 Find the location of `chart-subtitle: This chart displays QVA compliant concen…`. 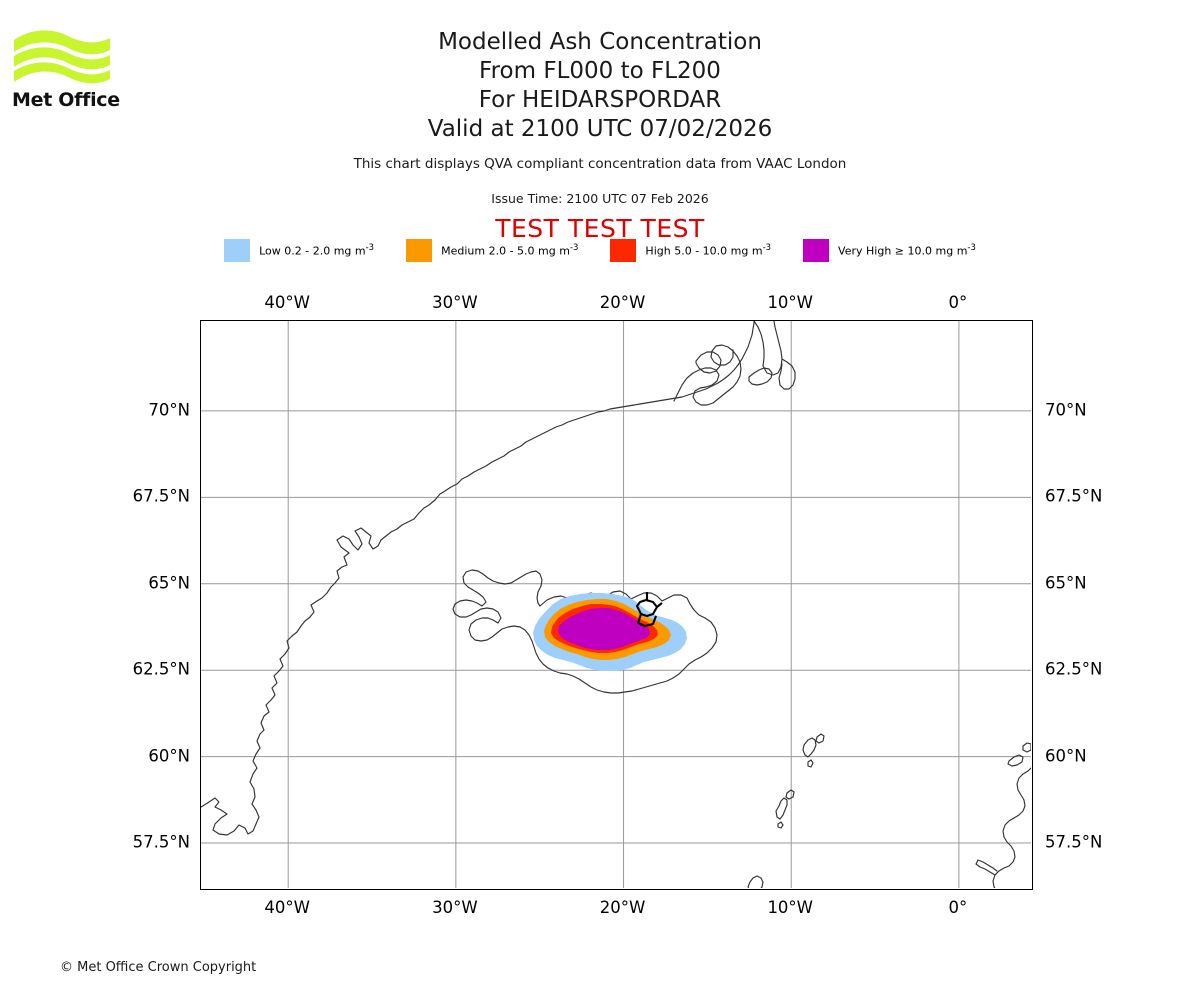

chart-subtitle: This chart displays QVA compliant concen… is located at coordinates (600, 164).